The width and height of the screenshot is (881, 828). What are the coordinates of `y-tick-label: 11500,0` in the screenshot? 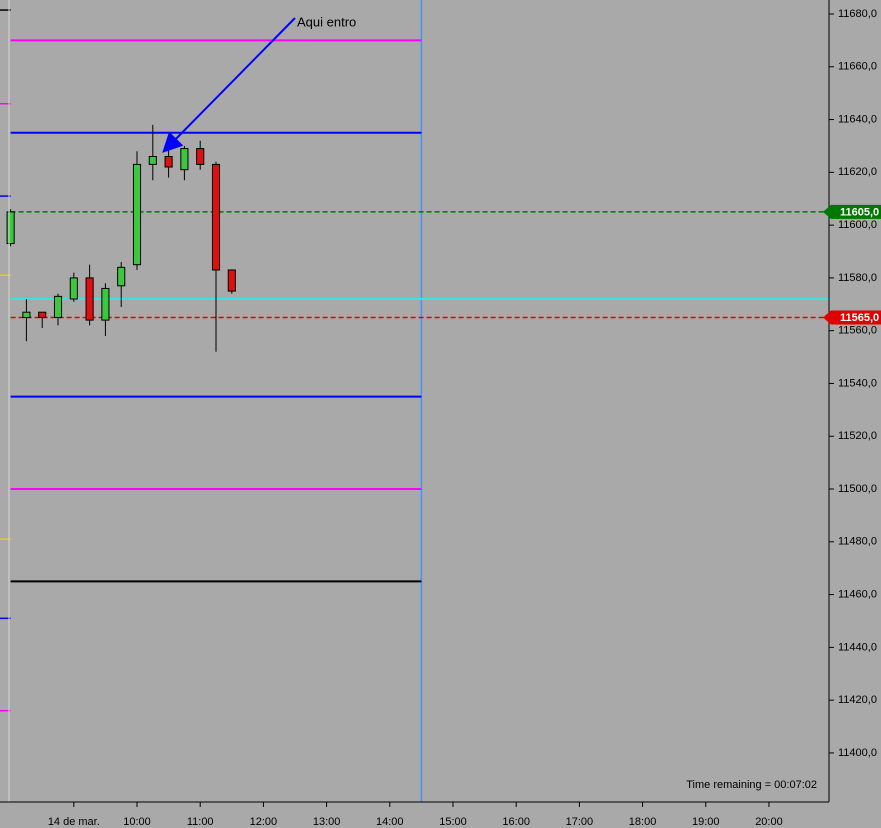 It's located at (857, 489).